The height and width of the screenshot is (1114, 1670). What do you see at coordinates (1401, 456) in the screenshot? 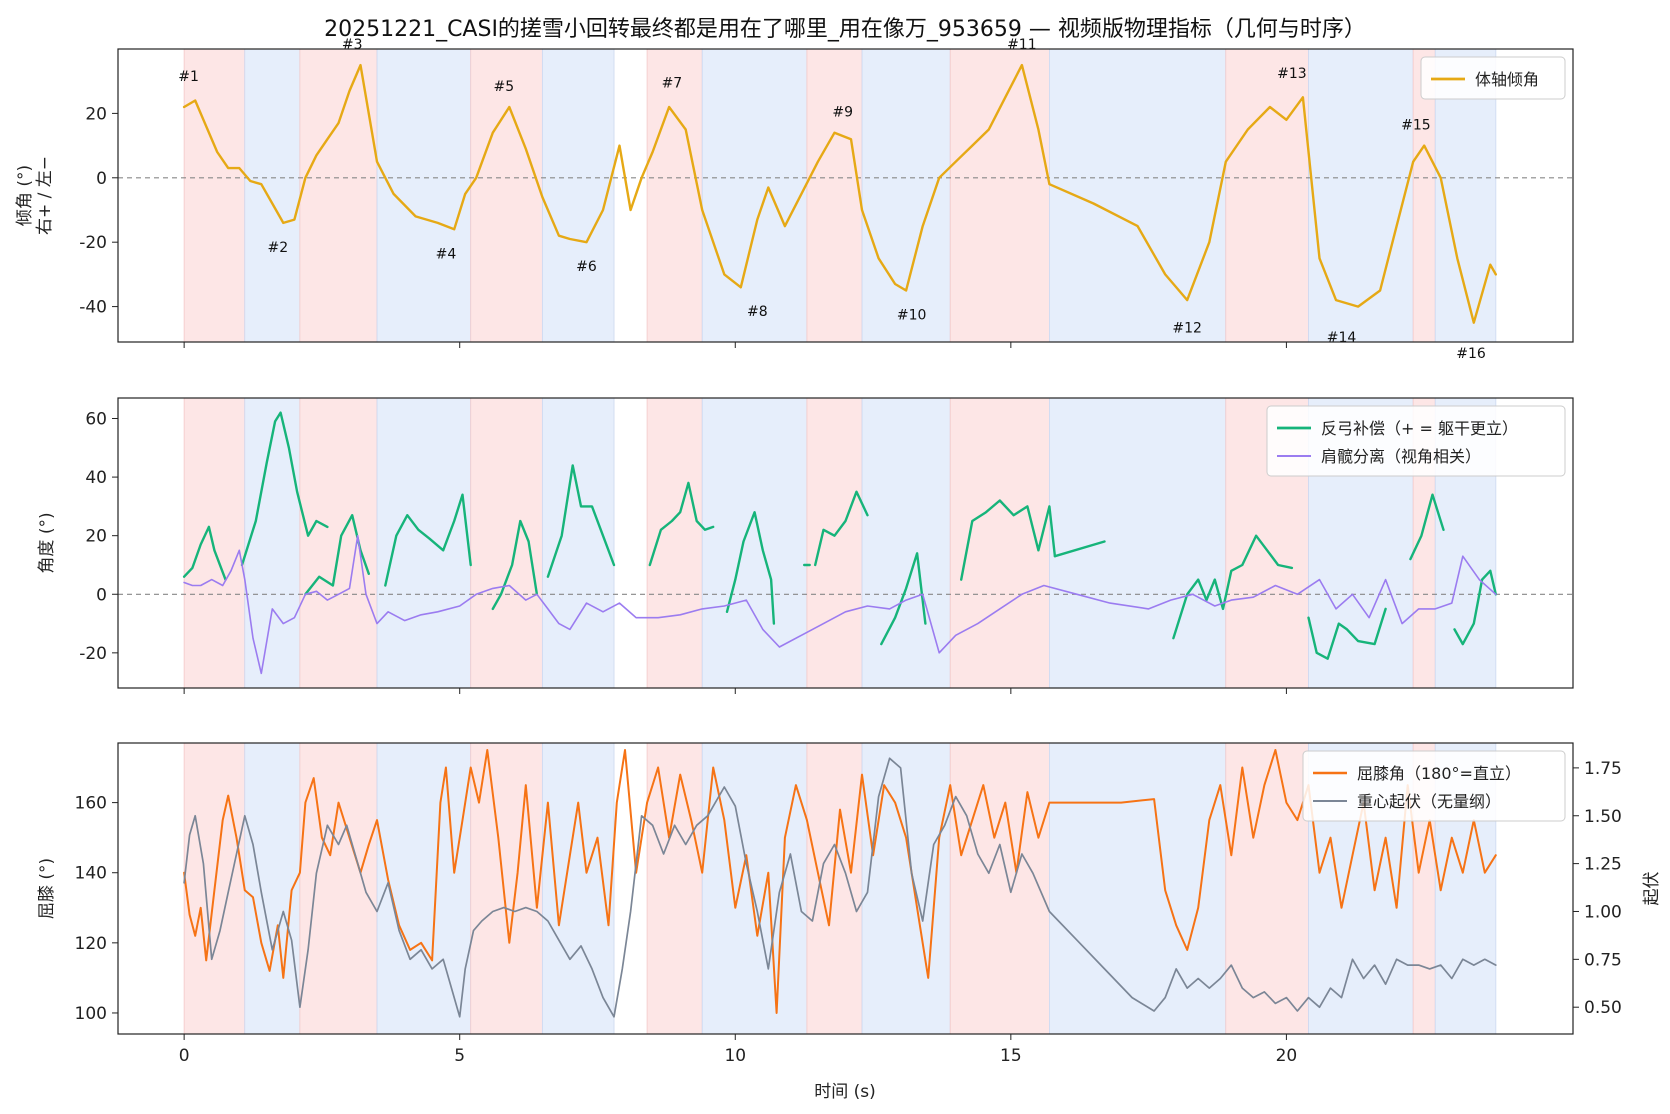
I see `legend-label: 肩髋分离（视角相关）` at bounding box center [1401, 456].